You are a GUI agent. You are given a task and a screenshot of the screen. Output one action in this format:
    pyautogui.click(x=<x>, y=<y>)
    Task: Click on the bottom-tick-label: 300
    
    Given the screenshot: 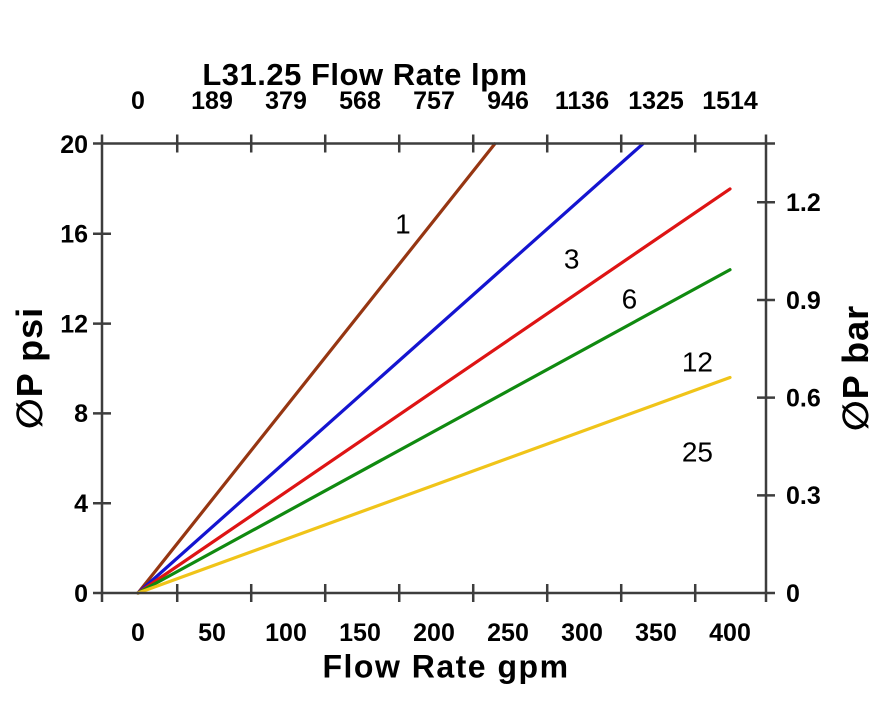 What is the action you would take?
    pyautogui.click(x=582, y=633)
    